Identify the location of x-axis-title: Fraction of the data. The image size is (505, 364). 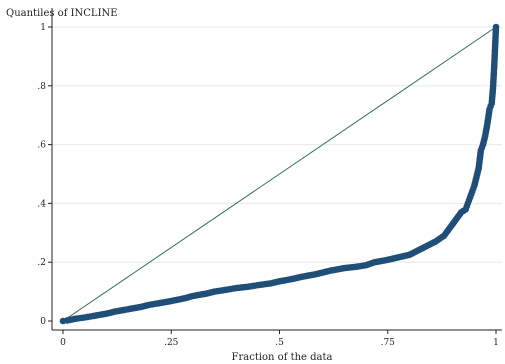
(282, 357).